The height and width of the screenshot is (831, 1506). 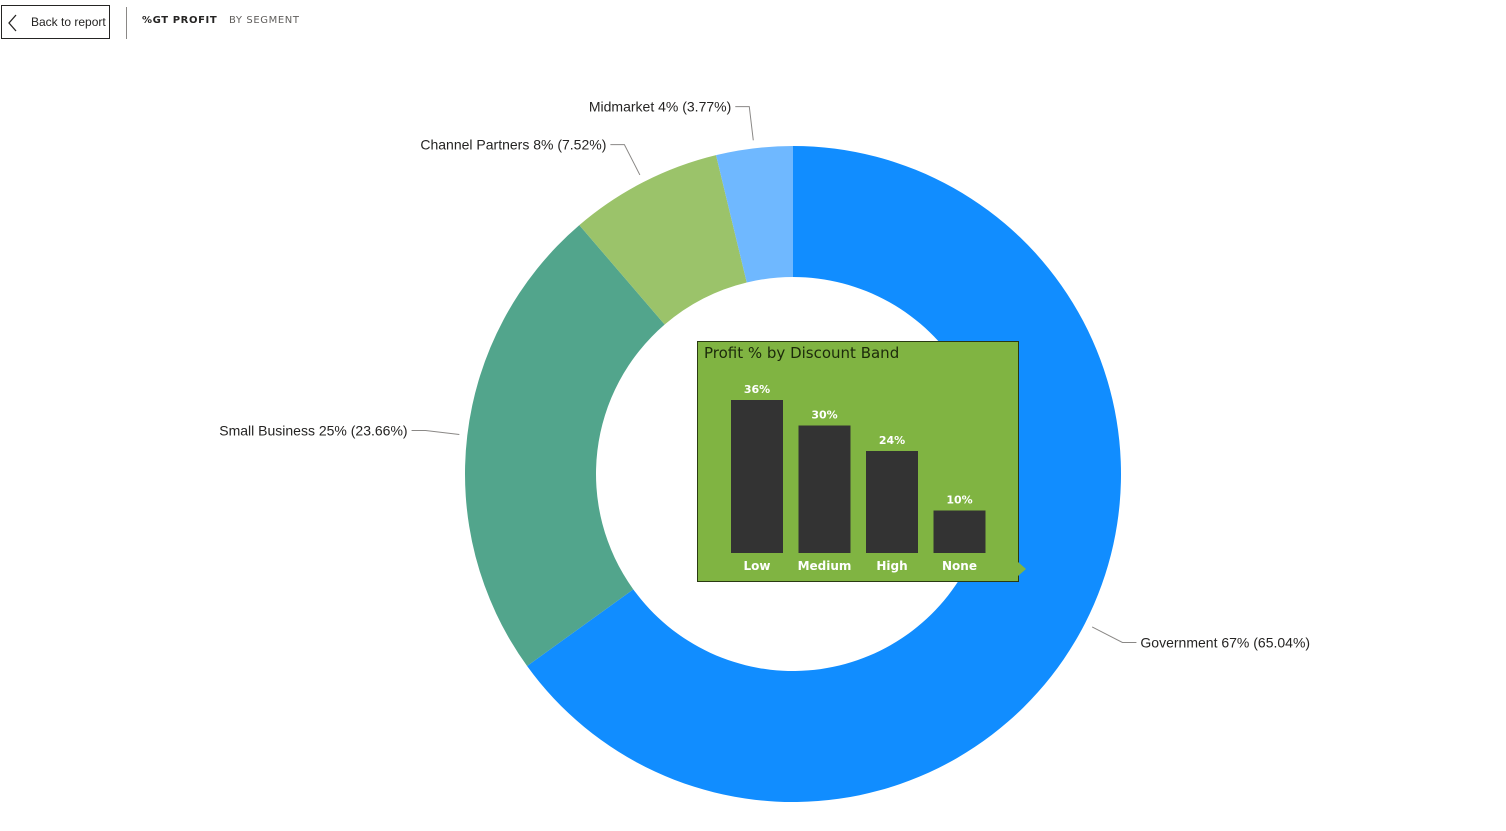 What do you see at coordinates (435, 432) in the screenshot?
I see `leader-line-small-business` at bounding box center [435, 432].